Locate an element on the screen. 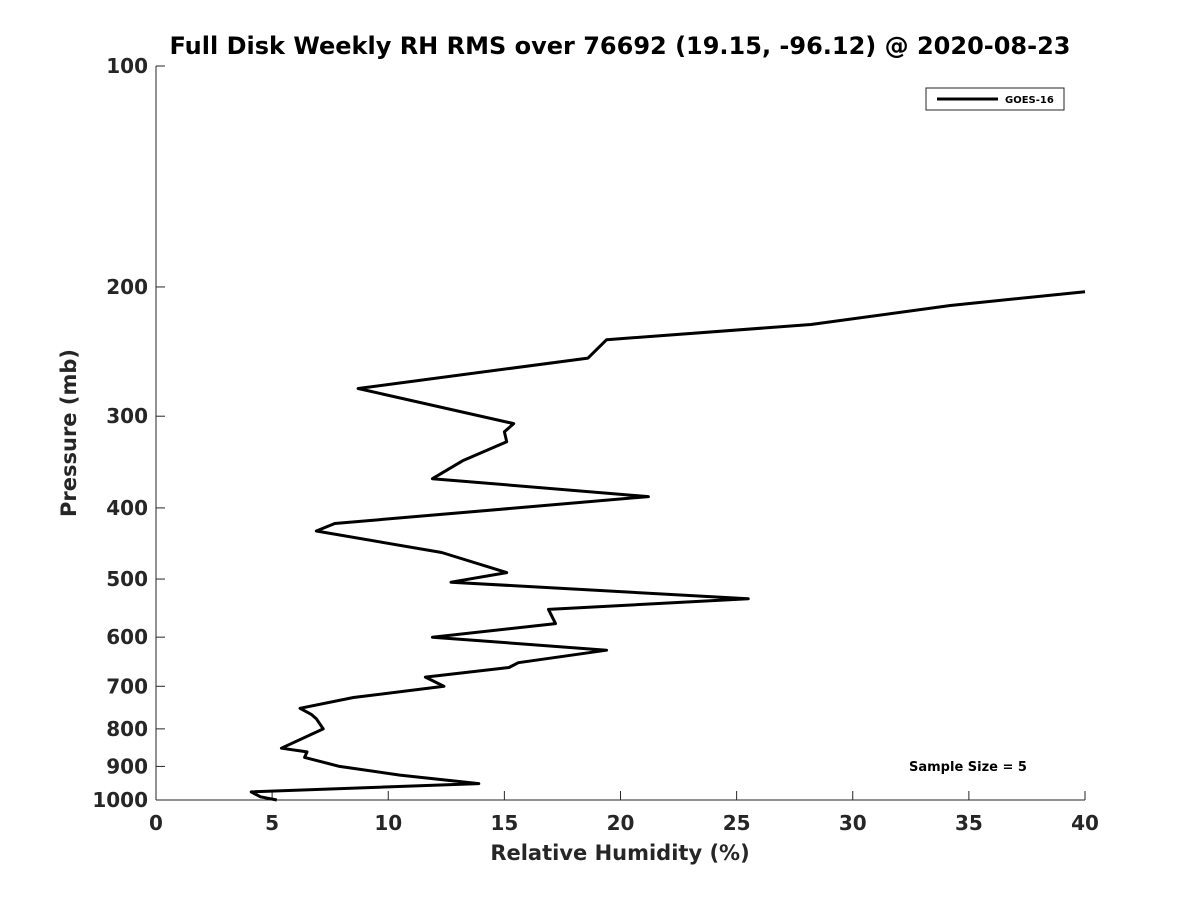 The image size is (1200, 900). x-tick-label: 30 is located at coordinates (853, 823).